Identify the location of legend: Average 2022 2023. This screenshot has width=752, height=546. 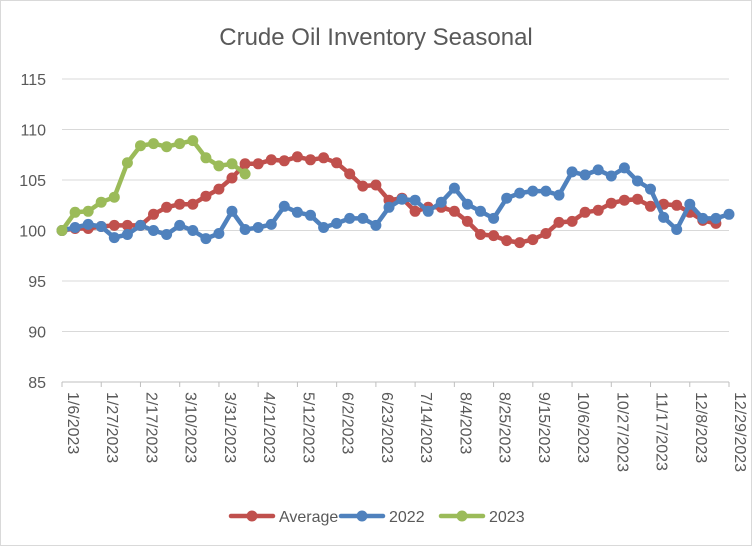
(376, 517).